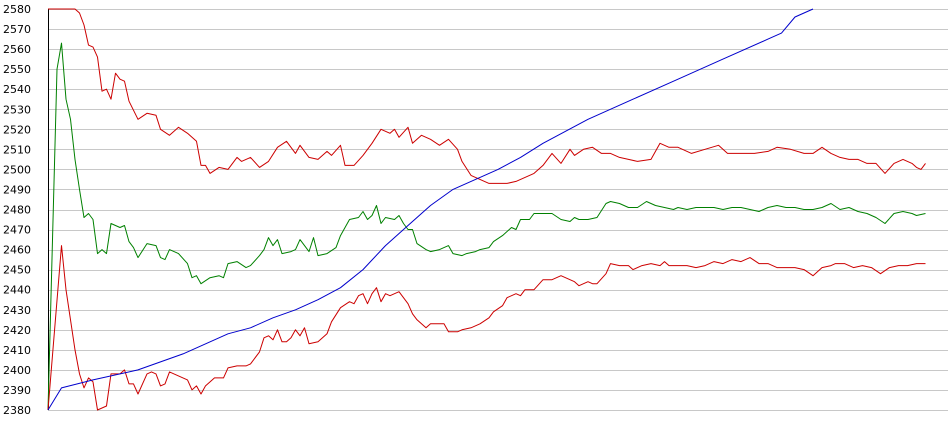  Describe the element at coordinates (17, 370) in the screenshot. I see `y-tick-label: 2400` at that location.